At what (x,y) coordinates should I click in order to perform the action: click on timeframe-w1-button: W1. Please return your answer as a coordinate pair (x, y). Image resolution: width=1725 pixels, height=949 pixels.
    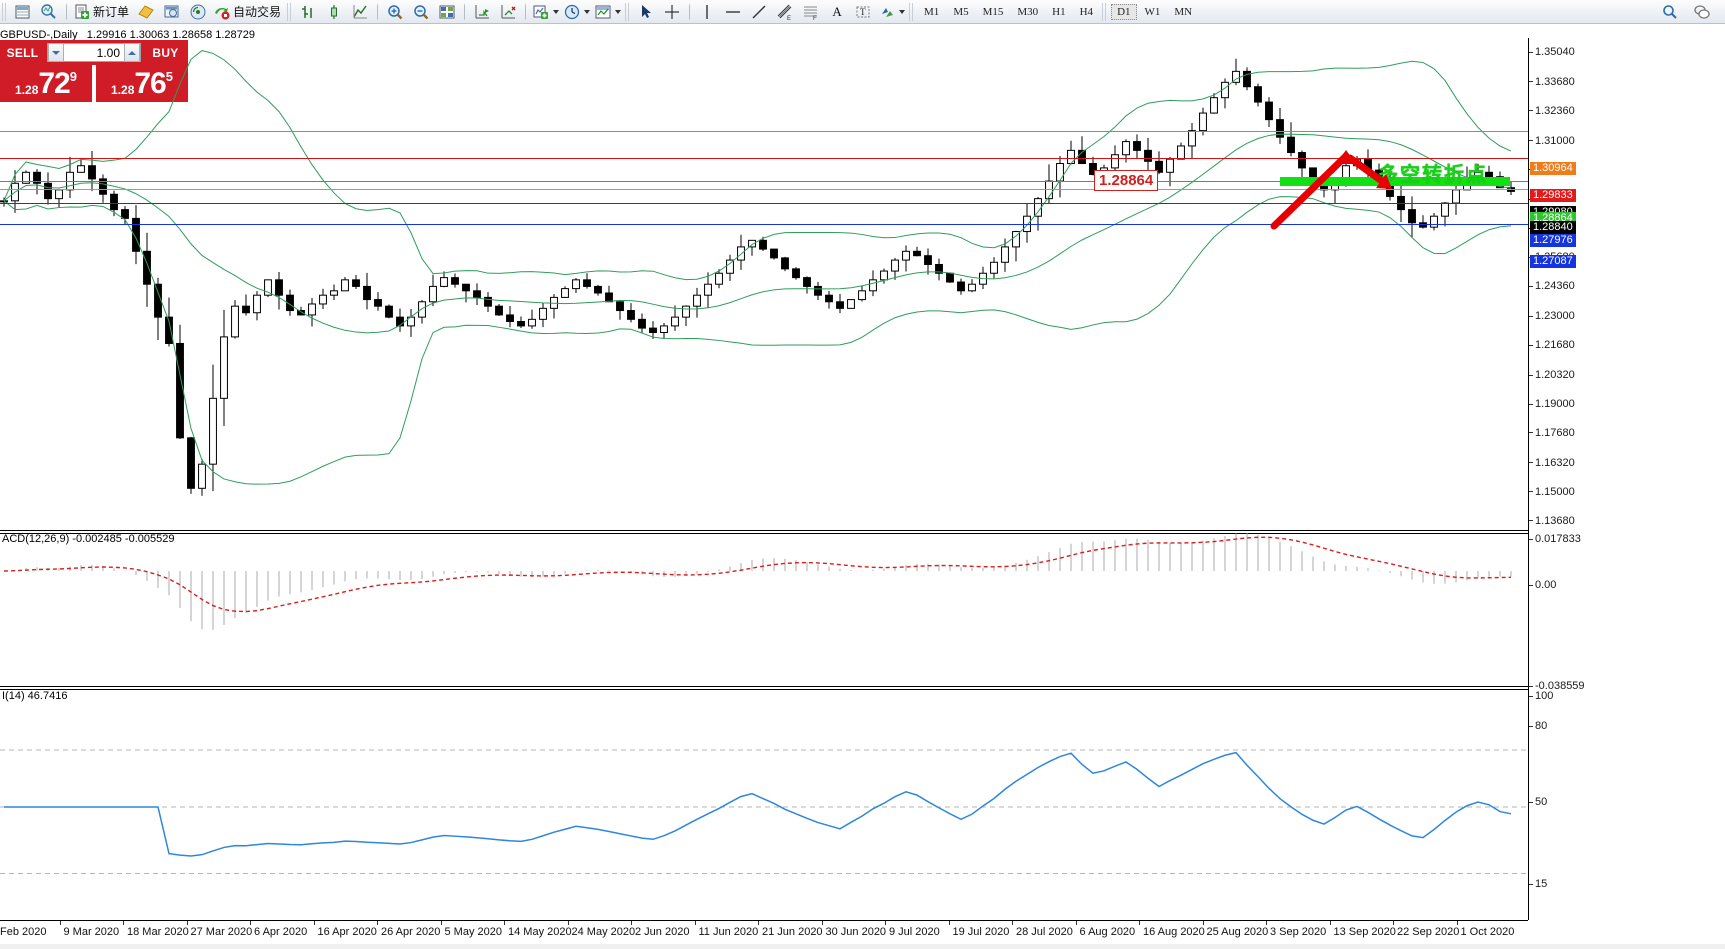
    Looking at the image, I should click on (1152, 11).